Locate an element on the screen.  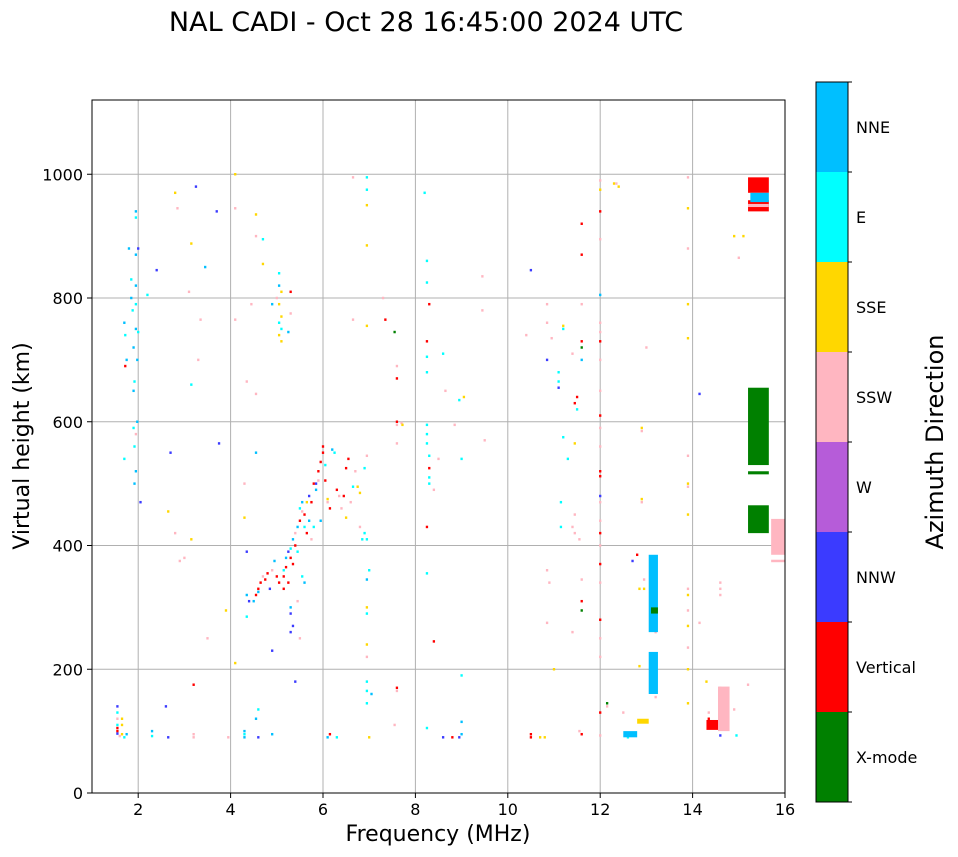
y-axis-ticks: 0 200 400 600 800 1000 is located at coordinates (67, 484).